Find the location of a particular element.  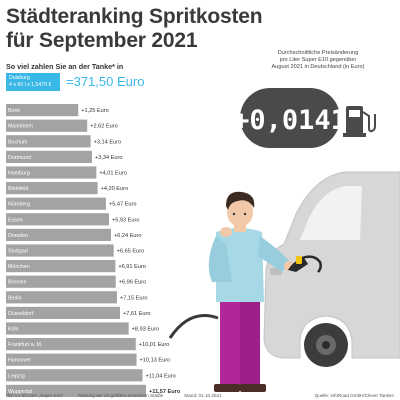

footer-date: Stand: 01.10.2021 is located at coordinates (203, 395).